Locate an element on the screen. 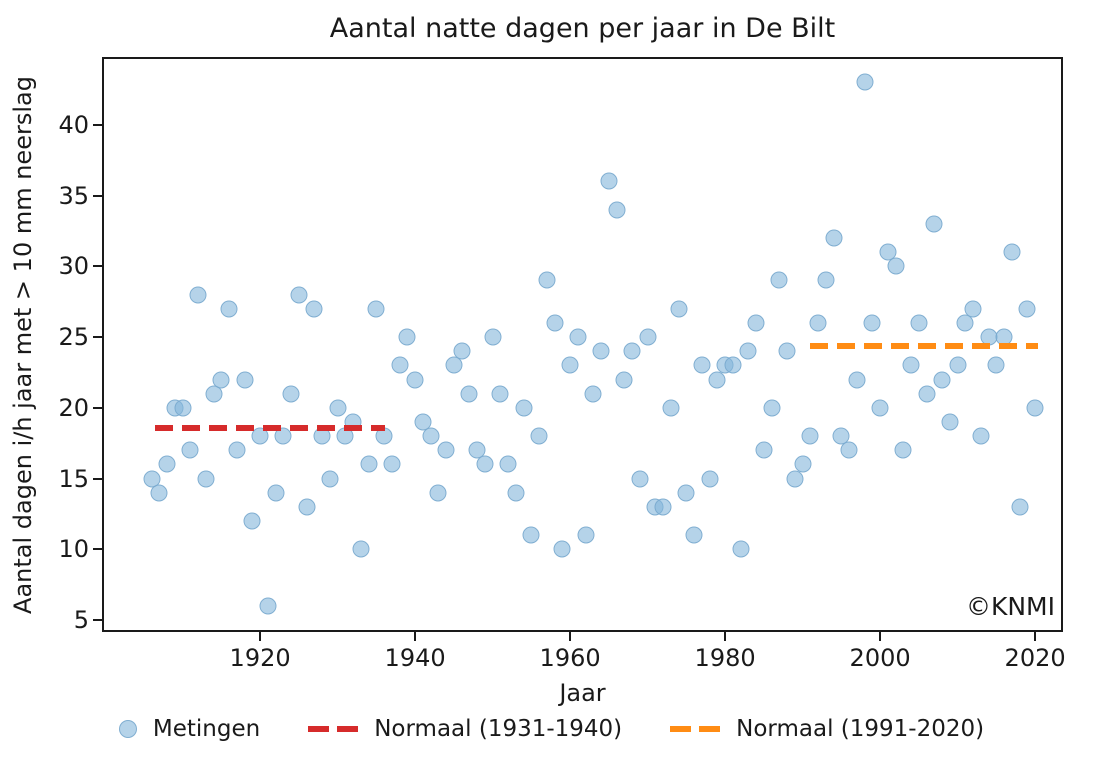  y-tick-label: 30 is located at coordinates (73, 266).